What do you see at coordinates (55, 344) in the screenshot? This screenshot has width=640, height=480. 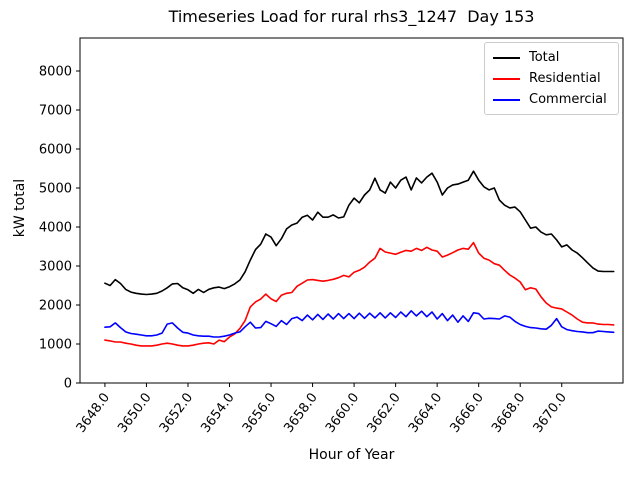 I see `y-tick-label: 1000` at bounding box center [55, 344].